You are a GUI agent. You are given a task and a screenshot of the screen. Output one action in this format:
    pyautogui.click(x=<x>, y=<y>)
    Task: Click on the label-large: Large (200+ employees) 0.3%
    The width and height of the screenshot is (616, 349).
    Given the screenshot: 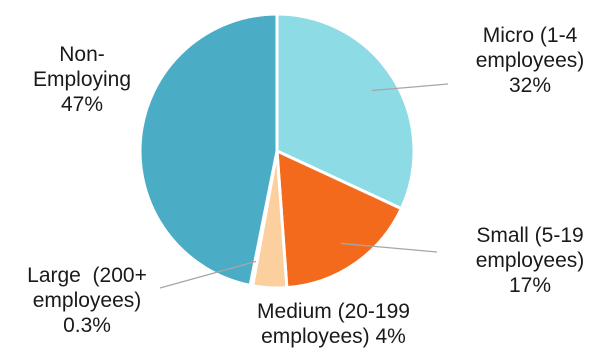 What is the action you would take?
    pyautogui.click(x=87, y=300)
    